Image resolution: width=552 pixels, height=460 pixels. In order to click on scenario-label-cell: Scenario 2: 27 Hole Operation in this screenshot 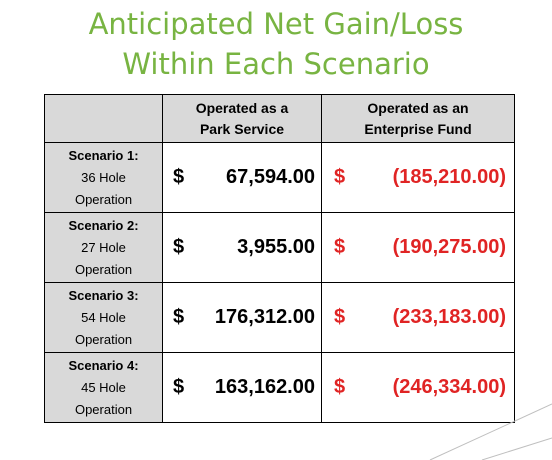, I will do `click(103, 247)`.